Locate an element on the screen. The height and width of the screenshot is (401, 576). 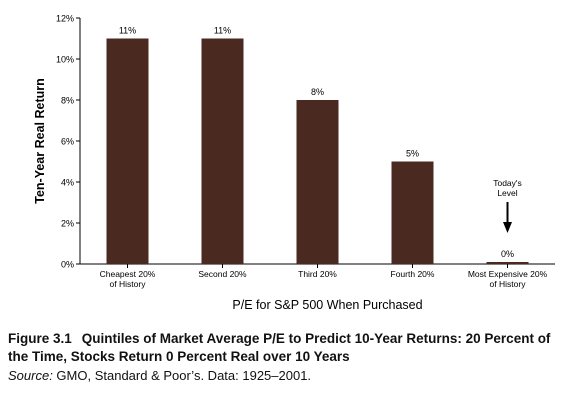
x-axis-title: P/E for S&P 500 When Purchased is located at coordinates (327, 305).